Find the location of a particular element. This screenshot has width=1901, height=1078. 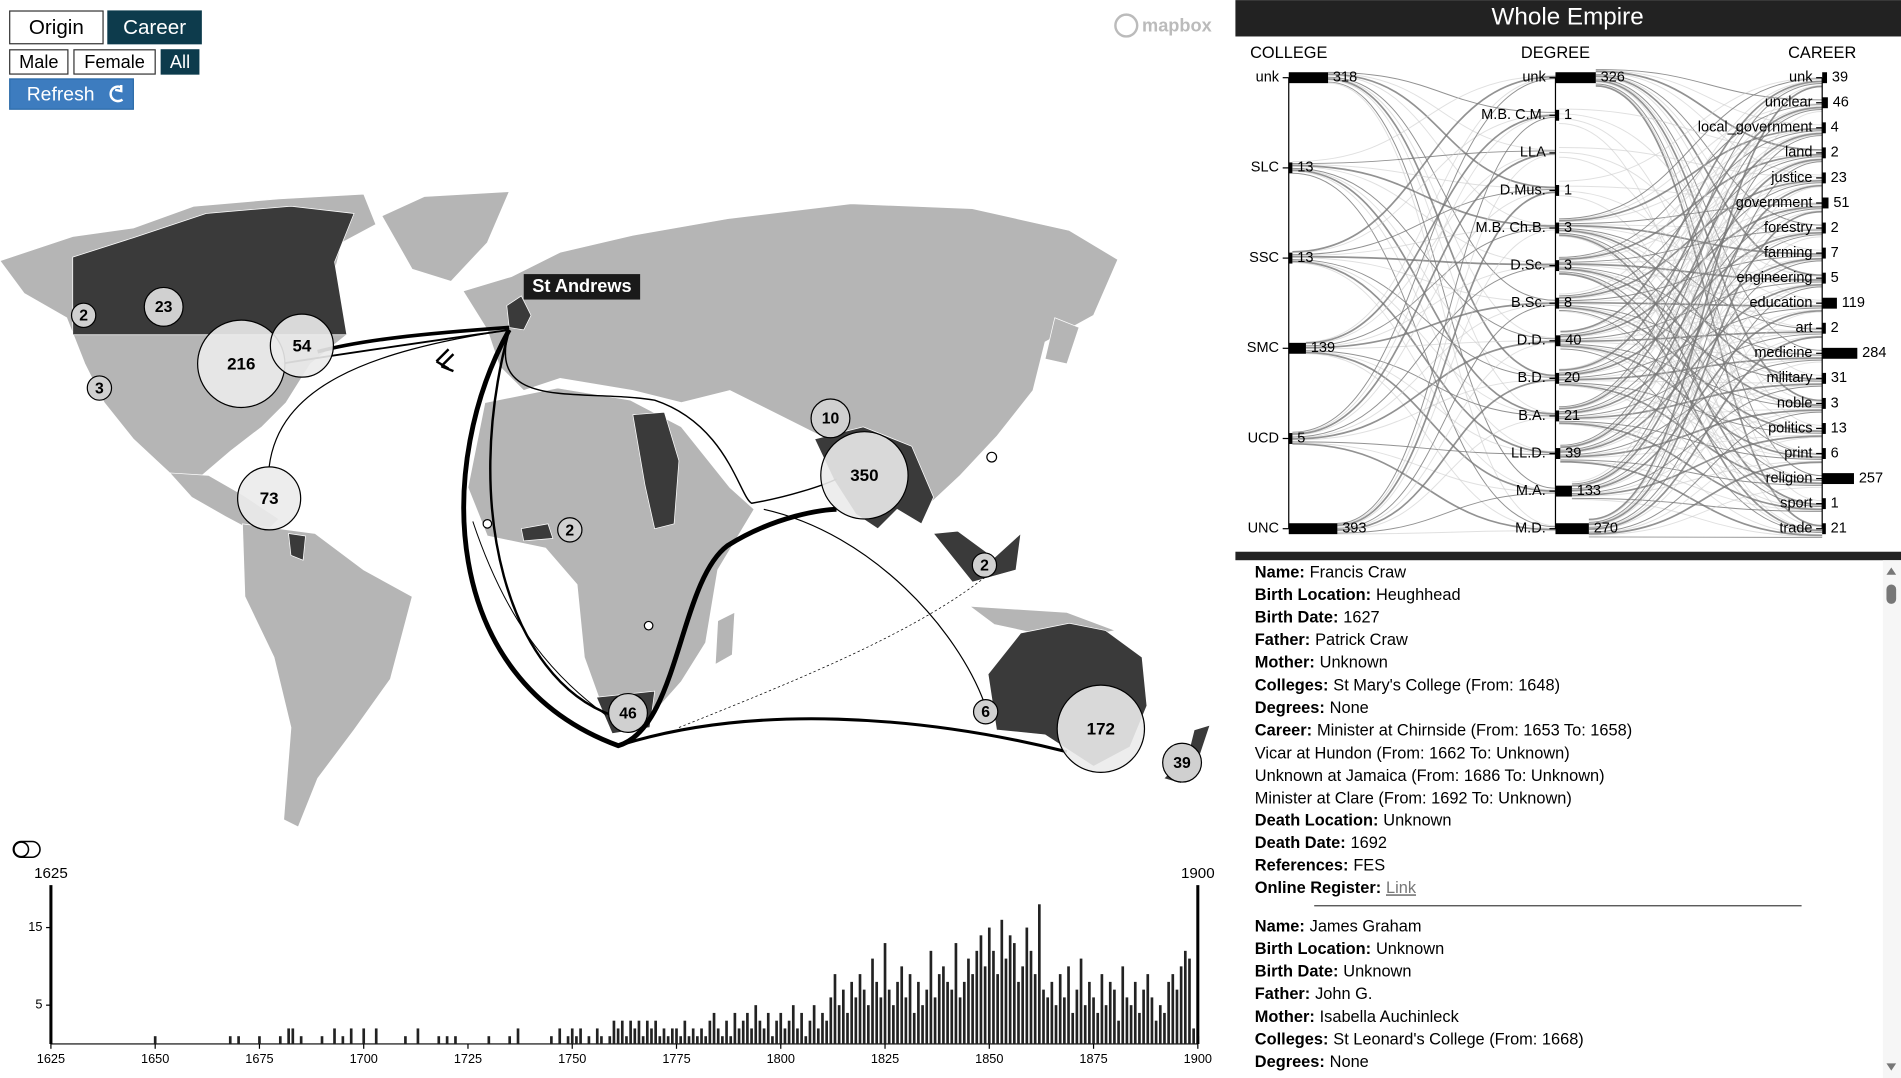

category-label: print is located at coordinates (1798, 453).